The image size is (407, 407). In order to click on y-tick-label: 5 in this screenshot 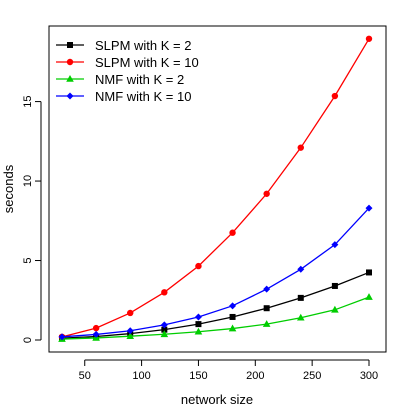, I will do `click(28, 260)`.